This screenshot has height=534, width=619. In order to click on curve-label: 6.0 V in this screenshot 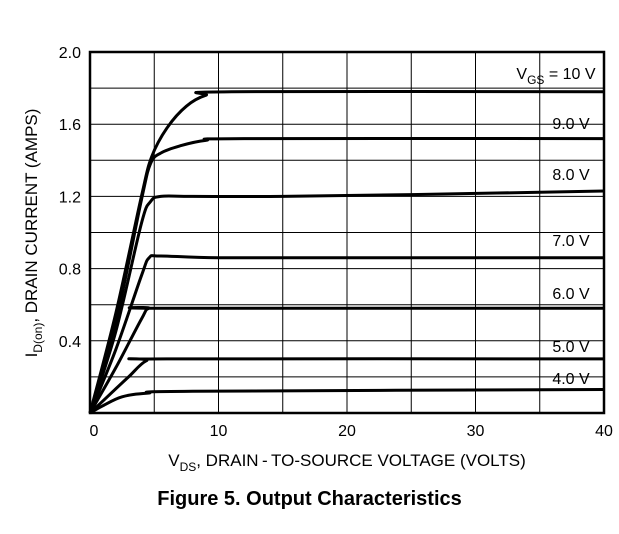, I will do `click(571, 294)`.